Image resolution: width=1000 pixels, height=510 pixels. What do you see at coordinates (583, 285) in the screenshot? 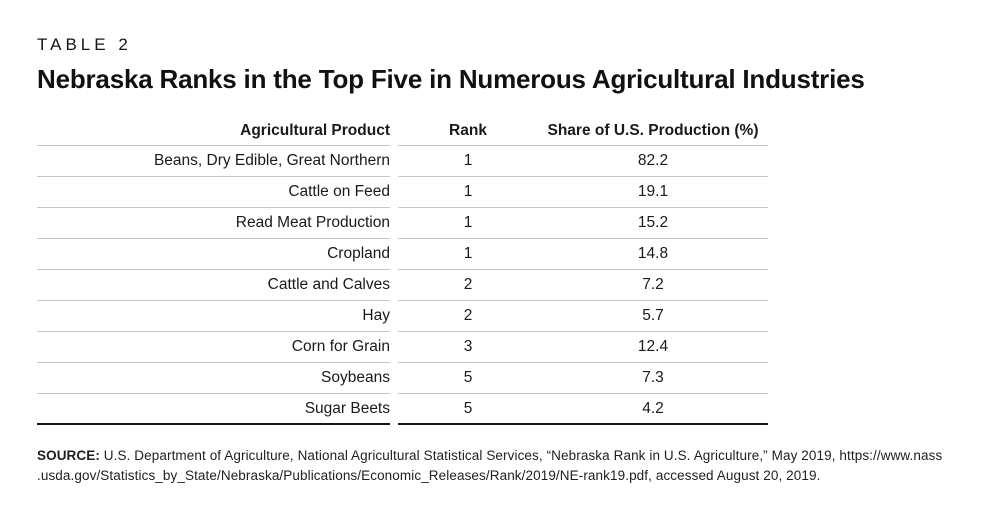
I see `row-right-group: 2 7.2` at bounding box center [583, 285].